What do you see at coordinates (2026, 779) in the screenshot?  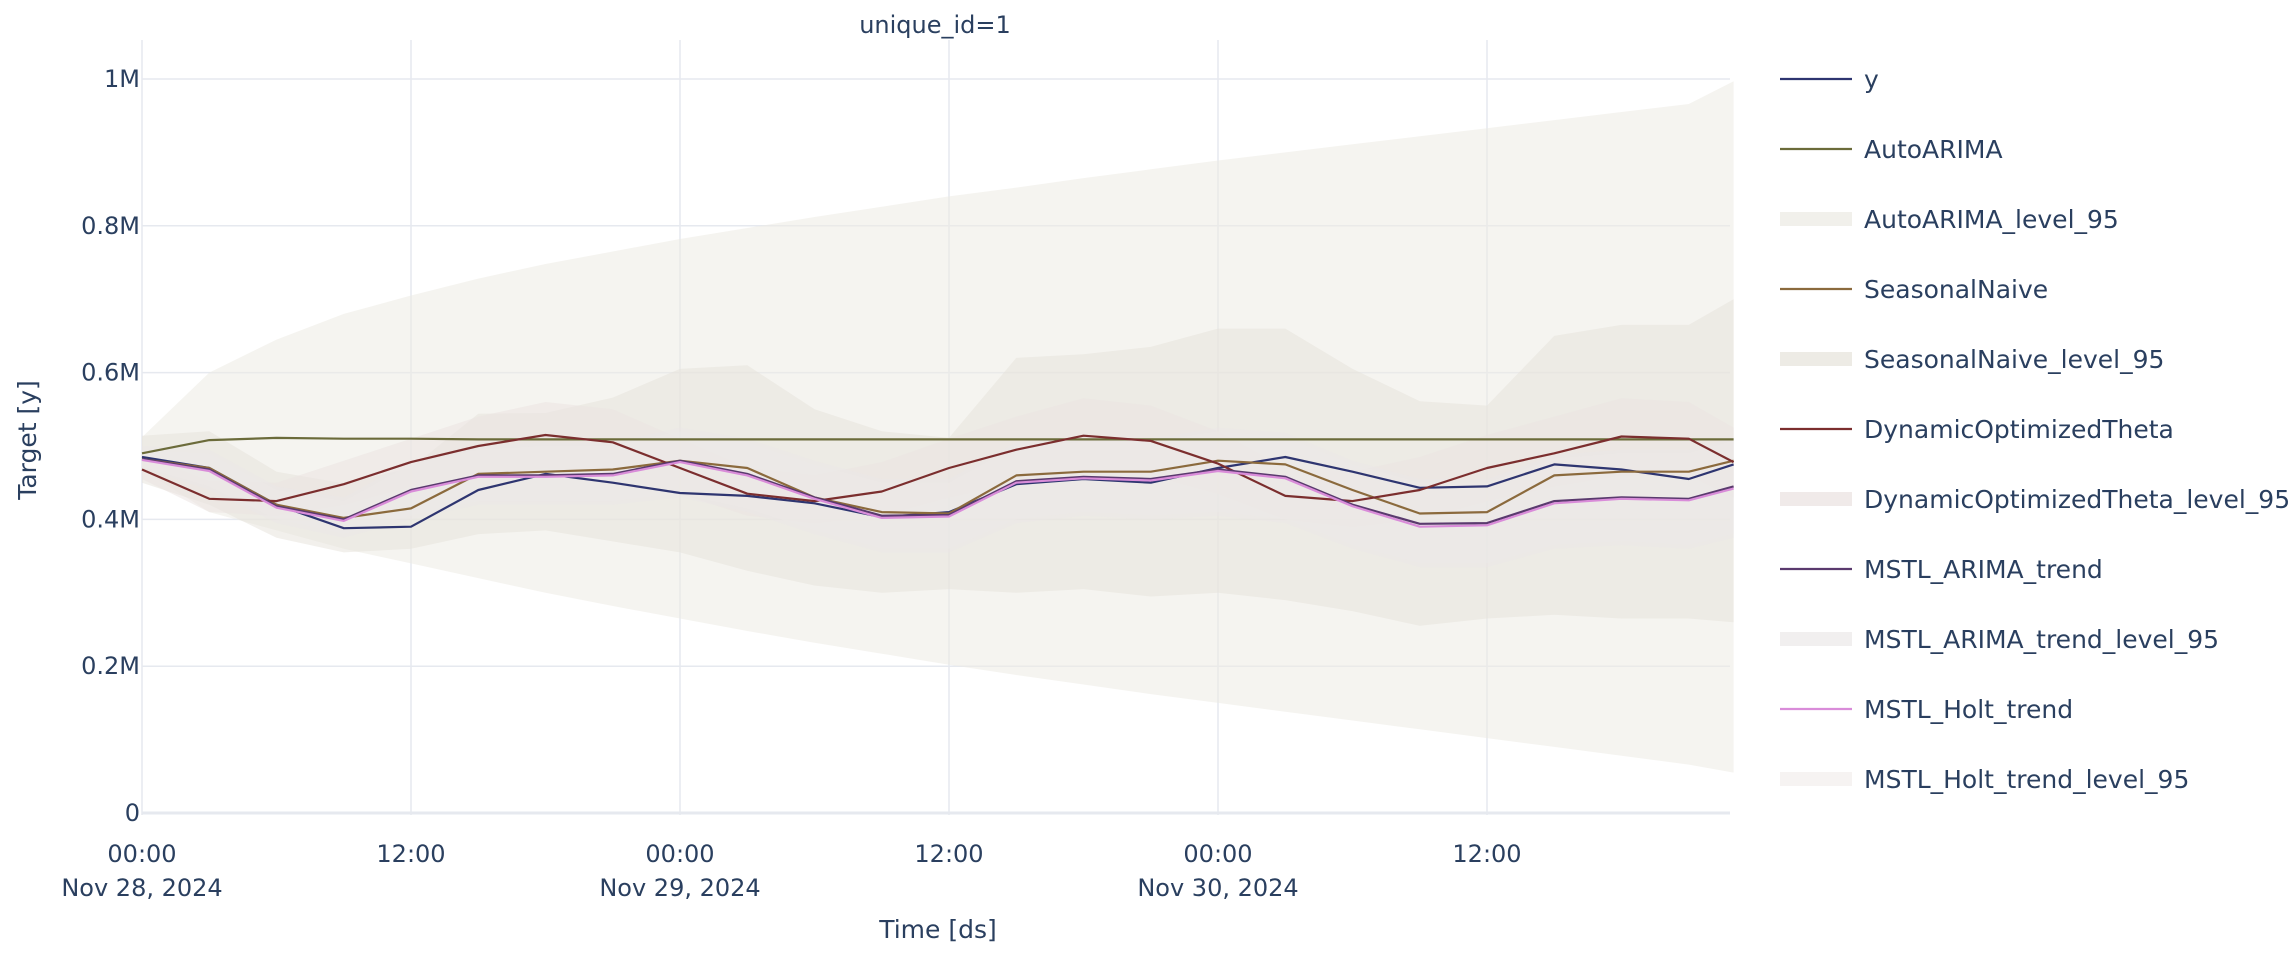 I see `legend-label: MSTL_Holt_trend_level_95` at bounding box center [2026, 779].